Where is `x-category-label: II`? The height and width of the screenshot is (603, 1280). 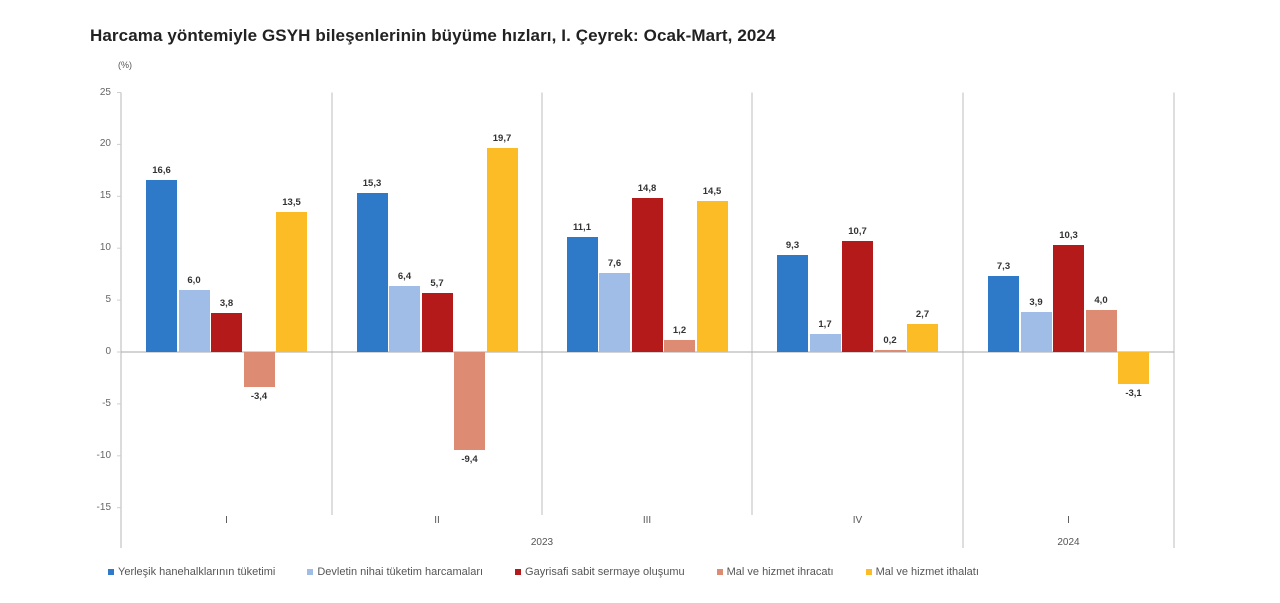 x-category-label: II is located at coordinates (437, 520).